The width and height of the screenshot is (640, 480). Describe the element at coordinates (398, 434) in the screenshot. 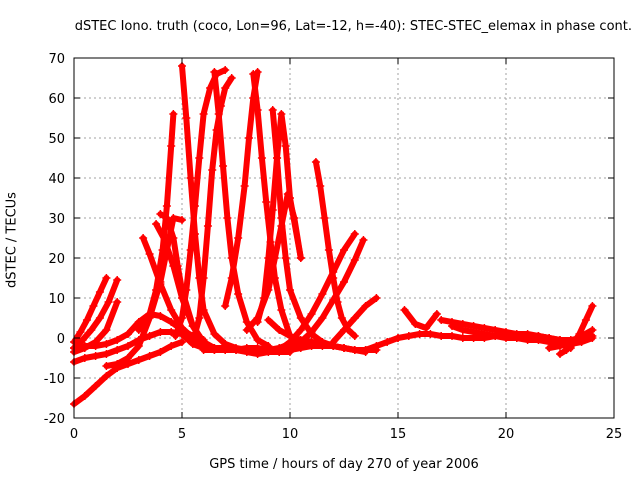

I see `x-tick-label: 15` at that location.